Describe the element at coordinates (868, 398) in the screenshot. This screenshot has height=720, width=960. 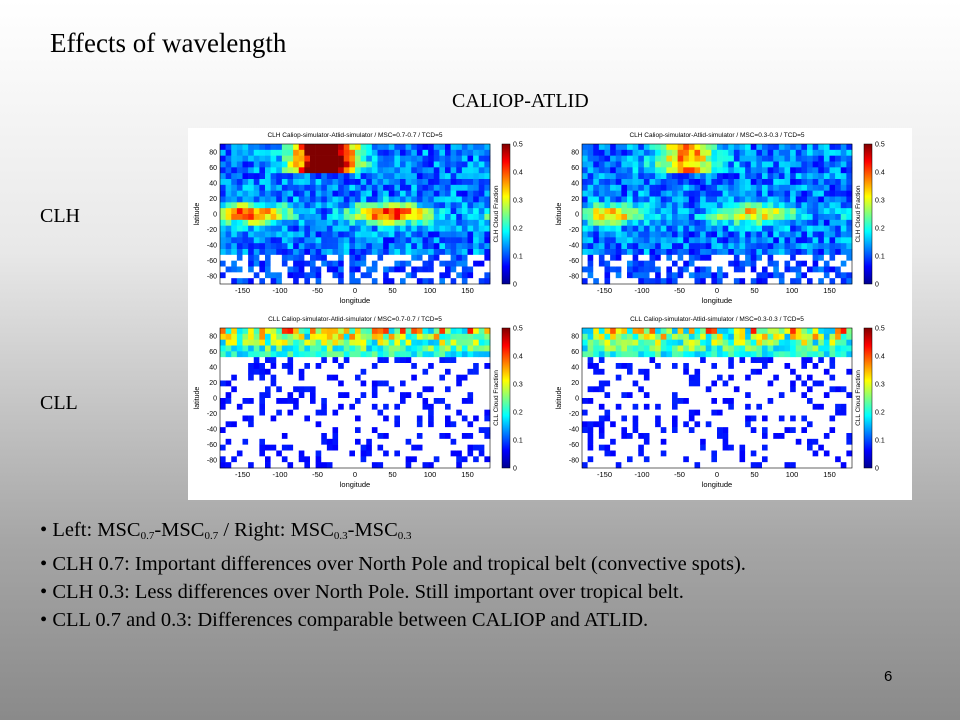
I see `colorbar` at that location.